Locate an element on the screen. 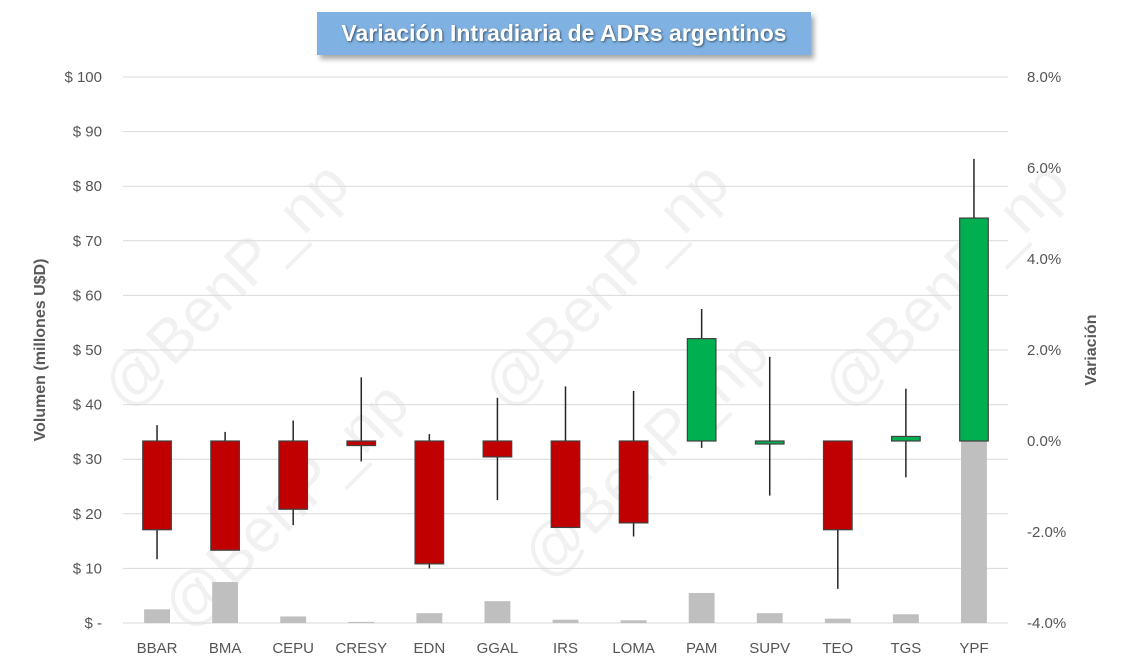 This screenshot has height=671, width=1128. candle-ggal is located at coordinates (497, 449).